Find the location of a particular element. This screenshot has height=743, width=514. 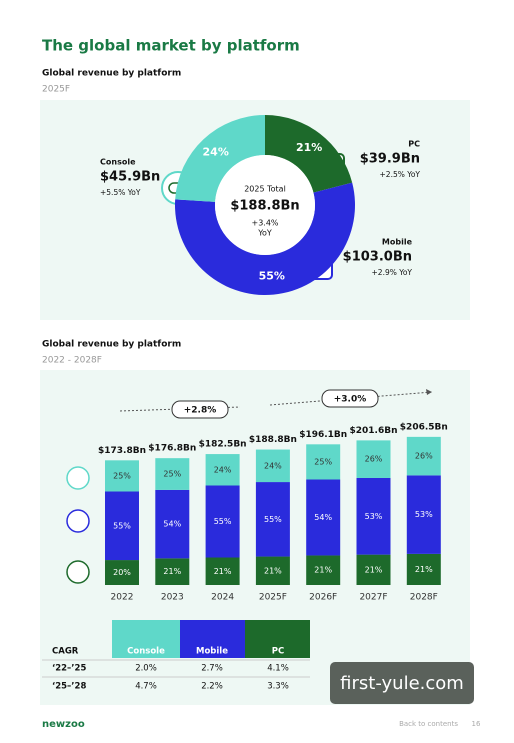

pill is located at coordinates (350, 398).